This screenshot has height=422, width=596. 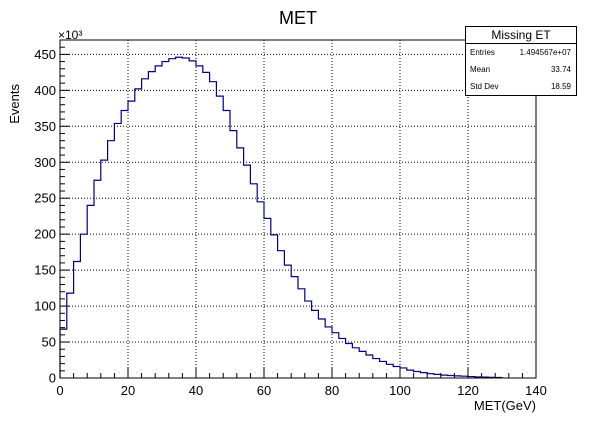 I want to click on x-tick-label: 20, so click(x=128, y=390).